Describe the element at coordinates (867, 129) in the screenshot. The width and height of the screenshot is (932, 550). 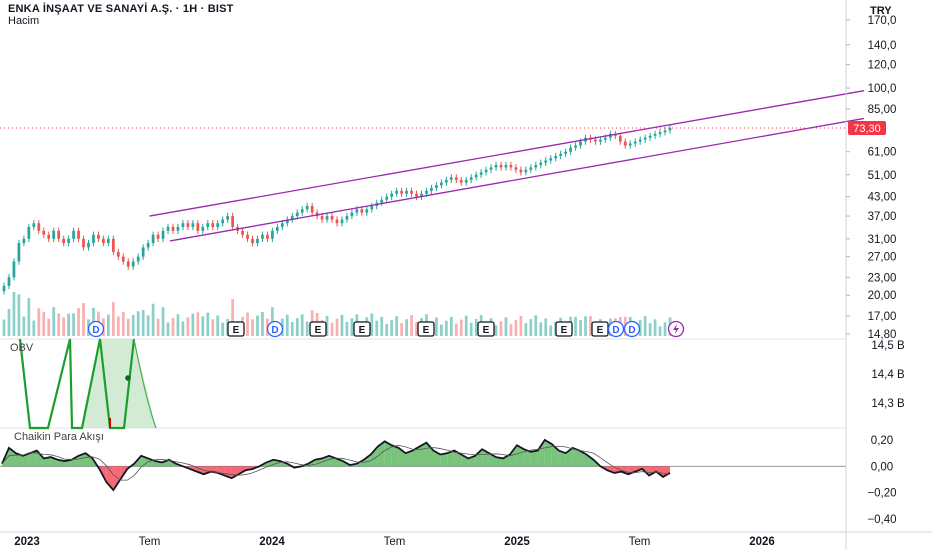
I see `last-price-label: 73,30` at that location.